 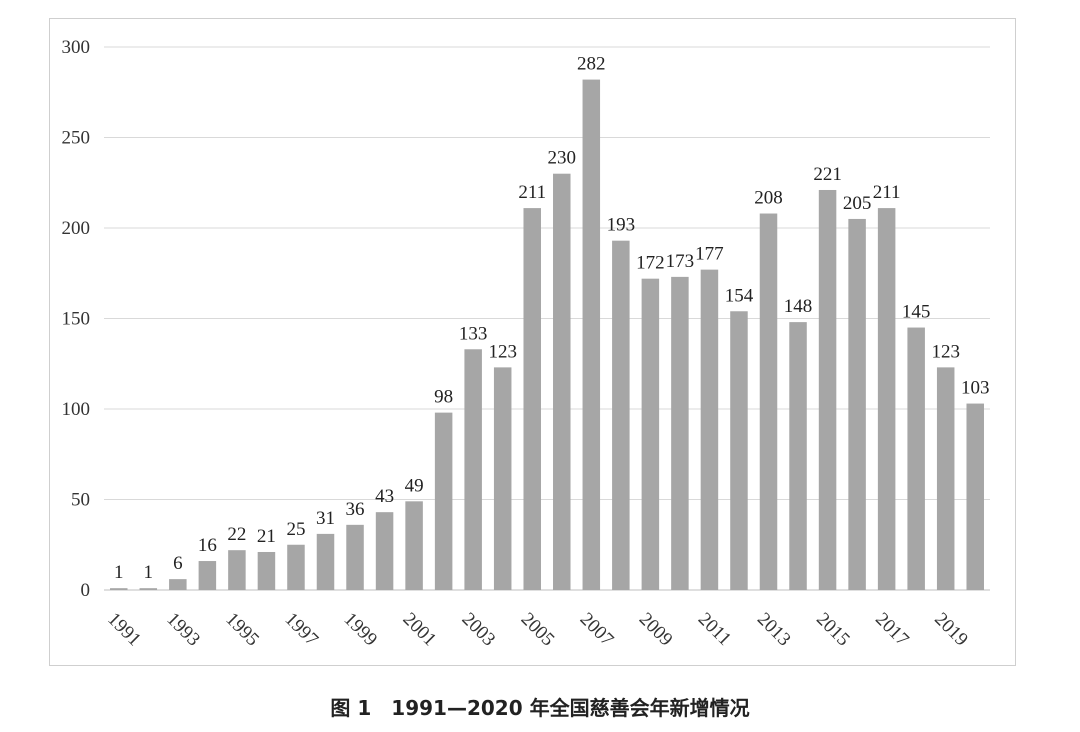 What do you see at coordinates (680, 261) in the screenshot?
I see `data-label: 173` at bounding box center [680, 261].